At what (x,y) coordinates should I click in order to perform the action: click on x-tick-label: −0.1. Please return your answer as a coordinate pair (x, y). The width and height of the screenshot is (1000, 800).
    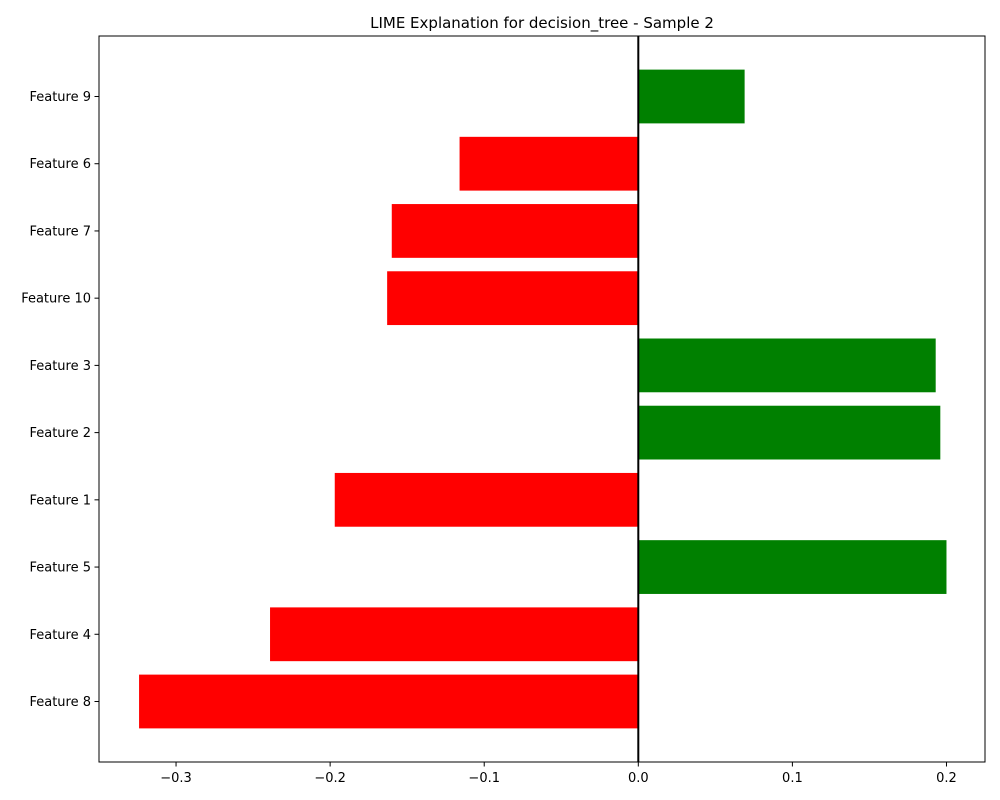
    Looking at the image, I should click on (484, 778).